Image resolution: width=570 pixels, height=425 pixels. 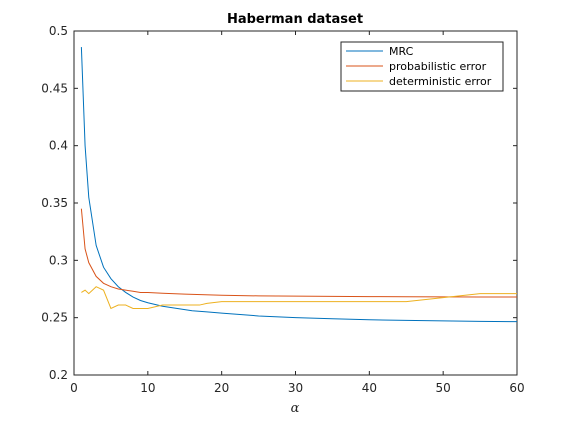 What do you see at coordinates (369, 388) in the screenshot?
I see `x-tick-label: 40` at bounding box center [369, 388].